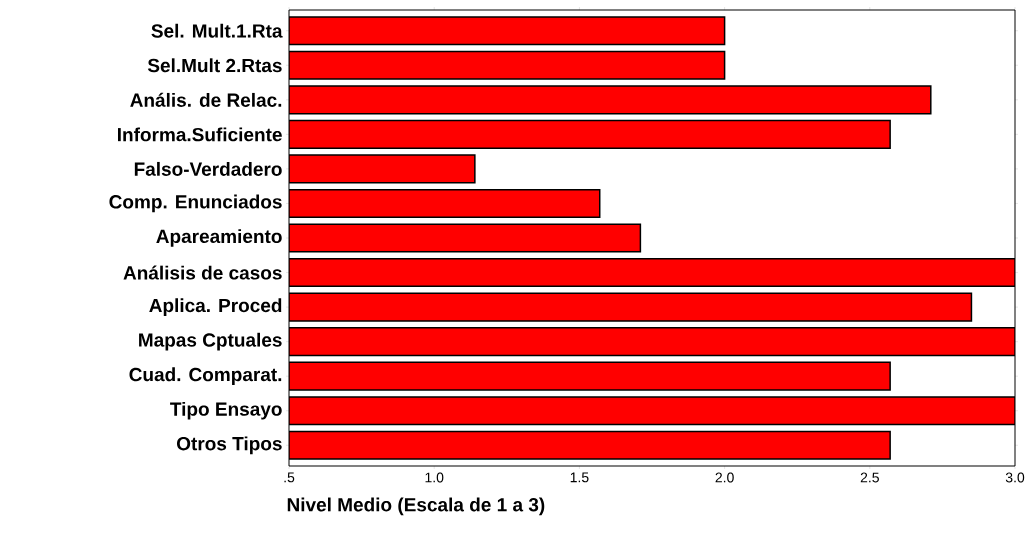 This screenshot has height=554, width=1027. Describe the element at coordinates (416, 506) in the screenshot. I see `x-axis-title: Nivel Medio (Escala de 1 a 3)` at that location.